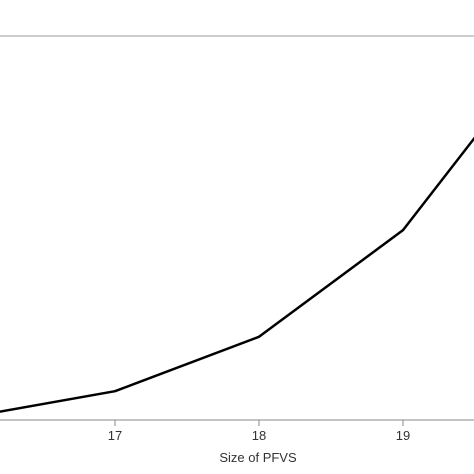 The height and width of the screenshot is (474, 474). What do you see at coordinates (403, 435) in the screenshot?
I see `x-tick-label-19: 19` at bounding box center [403, 435].